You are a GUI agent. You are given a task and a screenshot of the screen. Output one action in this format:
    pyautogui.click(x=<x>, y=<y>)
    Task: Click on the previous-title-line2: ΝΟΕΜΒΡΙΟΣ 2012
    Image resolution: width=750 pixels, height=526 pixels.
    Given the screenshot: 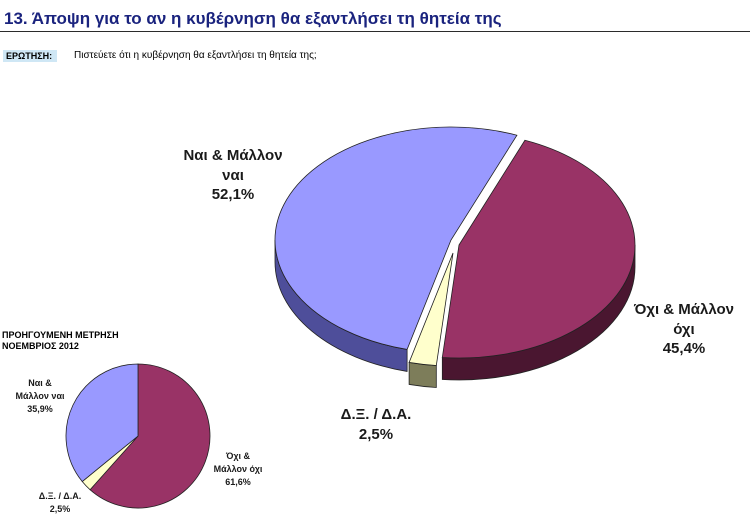 What is the action you would take?
    pyautogui.click(x=40, y=346)
    